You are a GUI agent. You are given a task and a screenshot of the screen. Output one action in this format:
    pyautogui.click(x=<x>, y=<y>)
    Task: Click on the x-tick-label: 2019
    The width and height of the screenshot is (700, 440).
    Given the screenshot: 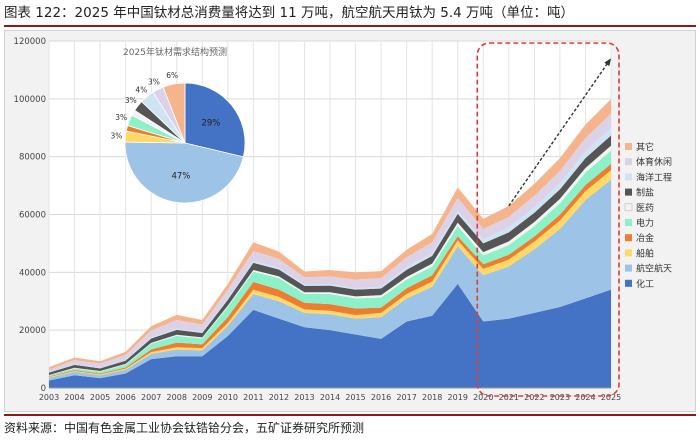 What is the action you would take?
    pyautogui.click(x=458, y=397)
    